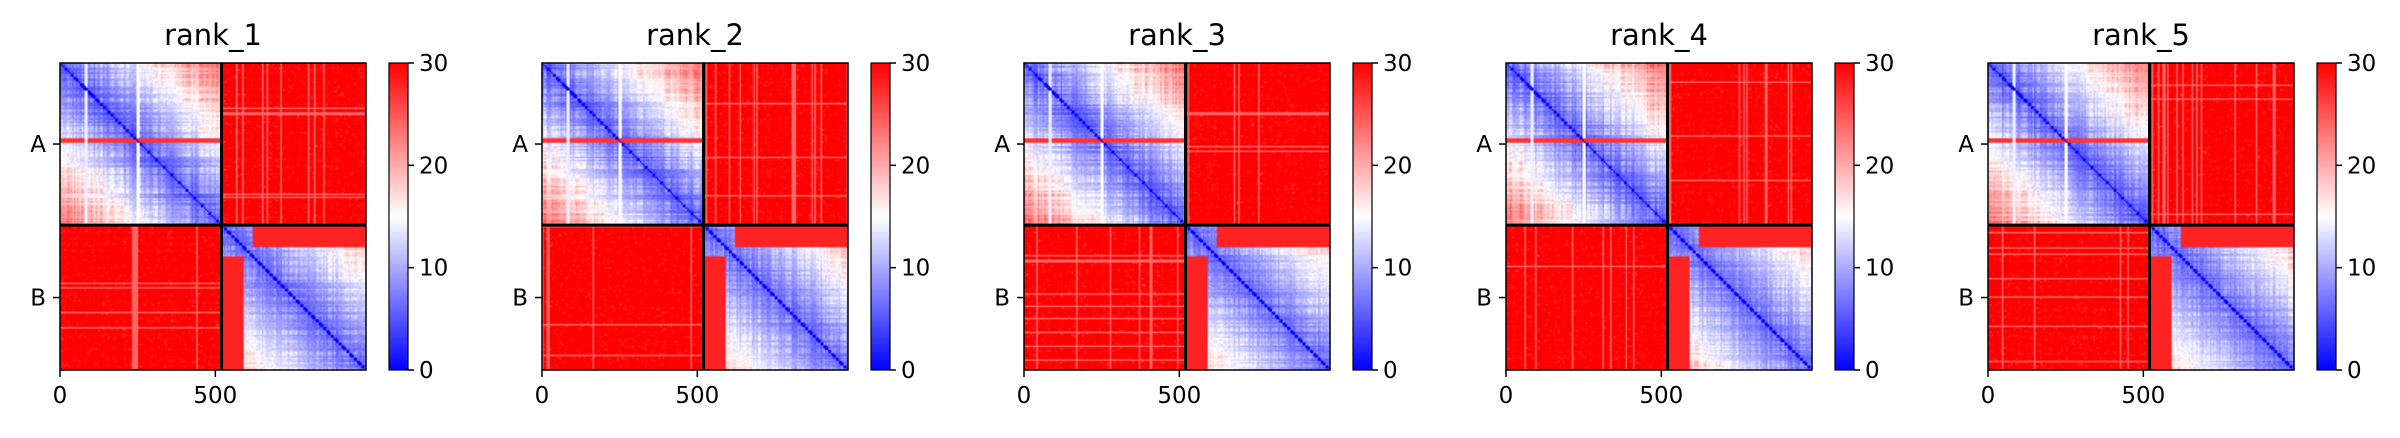 This screenshot has height=438, width=2400. I want to click on chart-title: rank_1, so click(213, 35).